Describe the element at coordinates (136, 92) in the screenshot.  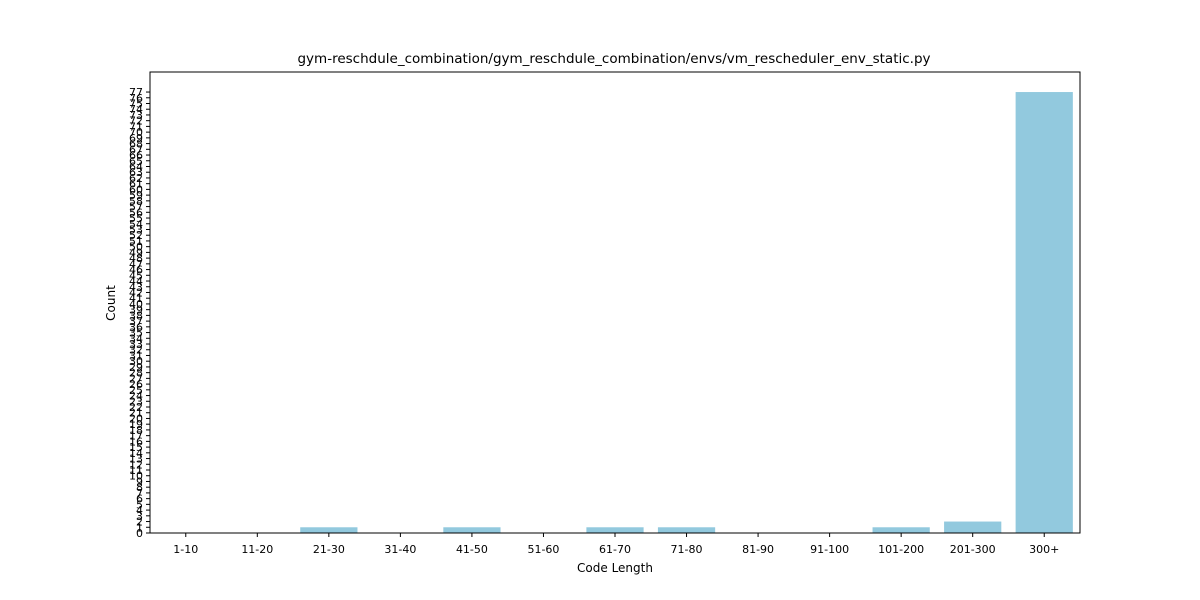
I see `y-tick-label: 77` at that location.